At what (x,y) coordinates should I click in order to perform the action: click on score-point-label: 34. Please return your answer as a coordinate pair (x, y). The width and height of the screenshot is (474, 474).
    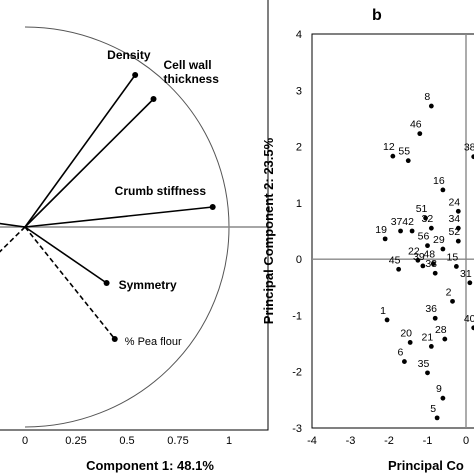
    Looking at the image, I should click on (454, 219).